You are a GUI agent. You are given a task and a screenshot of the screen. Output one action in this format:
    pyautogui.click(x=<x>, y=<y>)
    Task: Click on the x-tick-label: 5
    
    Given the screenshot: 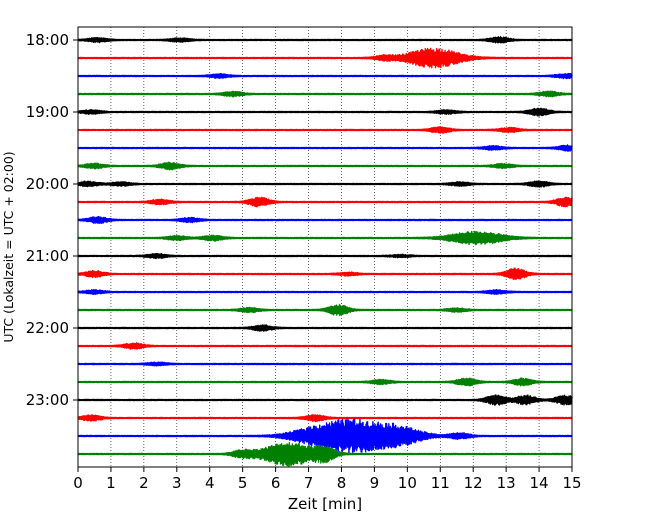 What is the action you would take?
    pyautogui.click(x=243, y=483)
    